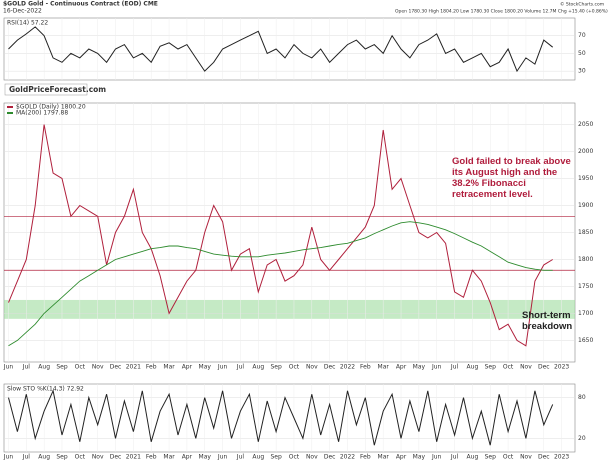  Describe the element at coordinates (51, 107) in the screenshot. I see `legend-label: $GOLD (Daily) 1800.20` at that location.